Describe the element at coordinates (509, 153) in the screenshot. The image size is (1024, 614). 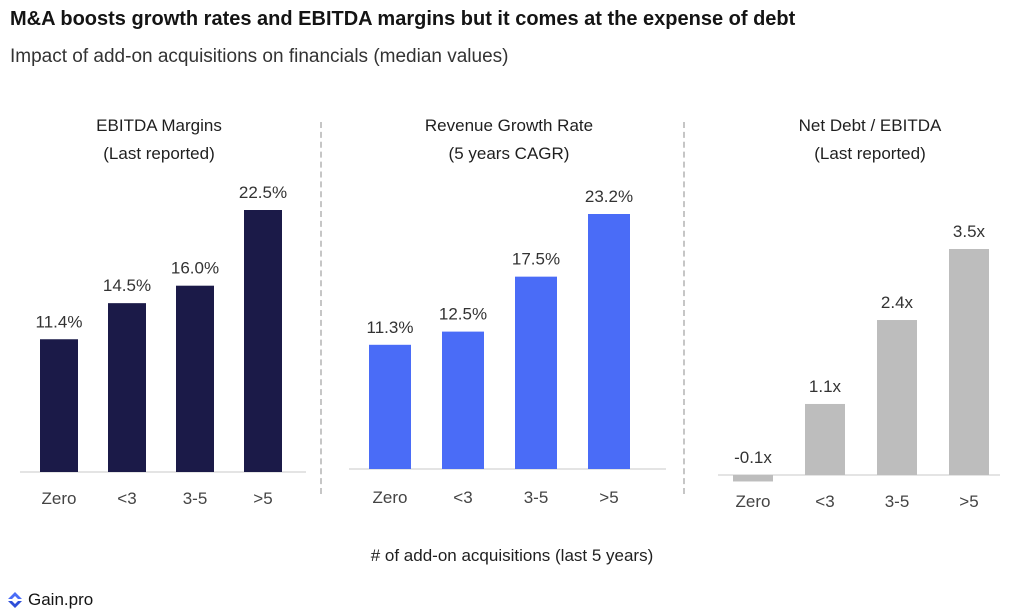
I see `panel-title-line-2: (5 years CAGR)` at that location.